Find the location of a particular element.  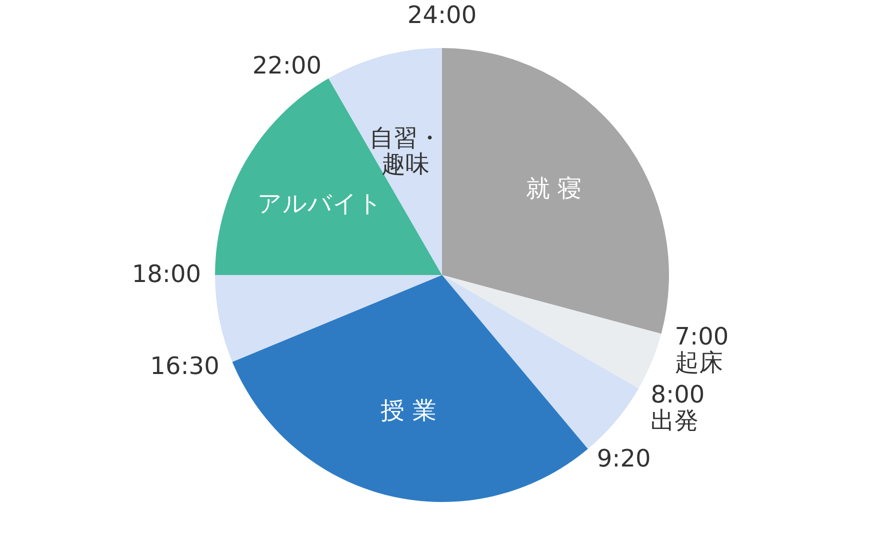

text: 8:00 出発 is located at coordinates (677, 407).